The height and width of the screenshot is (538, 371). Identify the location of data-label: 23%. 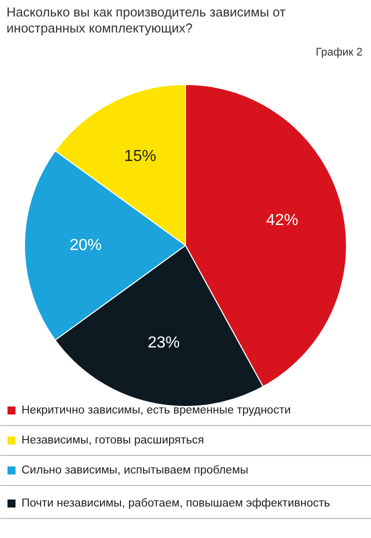
(164, 343).